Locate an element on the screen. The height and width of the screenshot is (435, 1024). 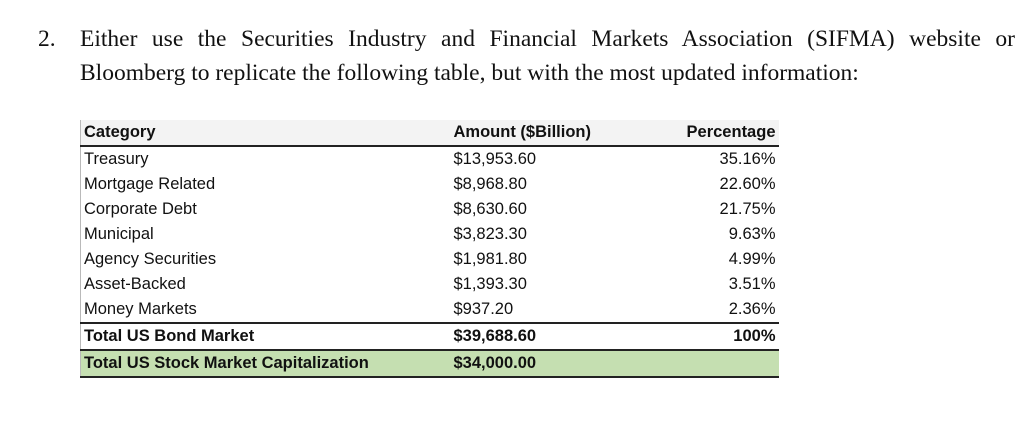
total-bond-label: Total US Bond Market is located at coordinates (265, 336).